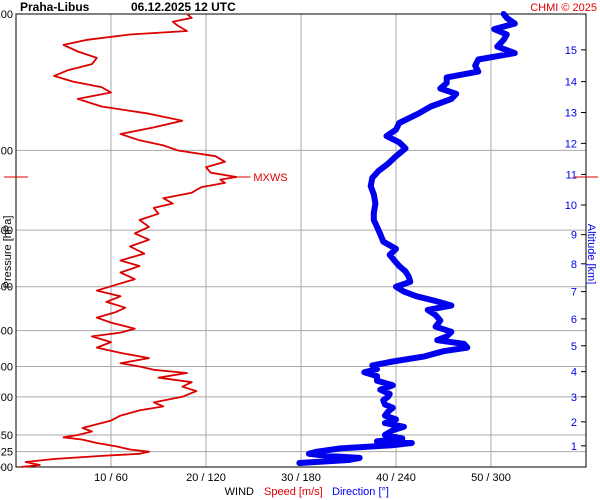 This screenshot has width=600, height=500. What do you see at coordinates (491, 478) in the screenshot?
I see `x-tick-label: 50 / 300` at bounding box center [491, 478].